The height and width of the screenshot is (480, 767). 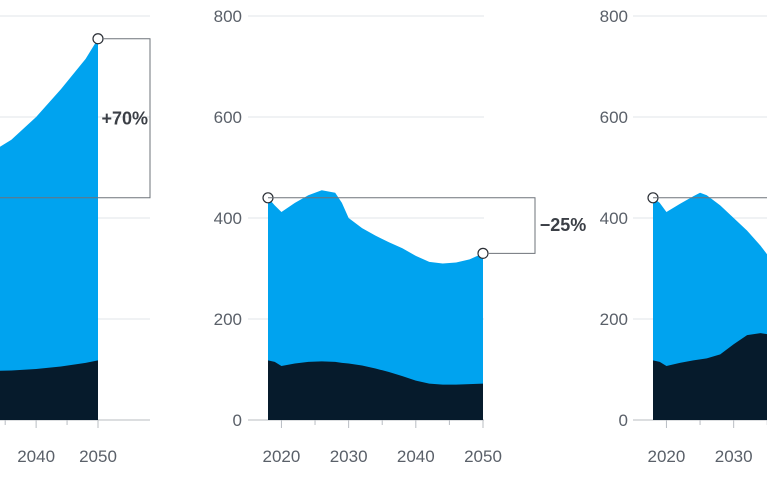 I want to click on change-annotation: +70%, so click(x=124, y=118).